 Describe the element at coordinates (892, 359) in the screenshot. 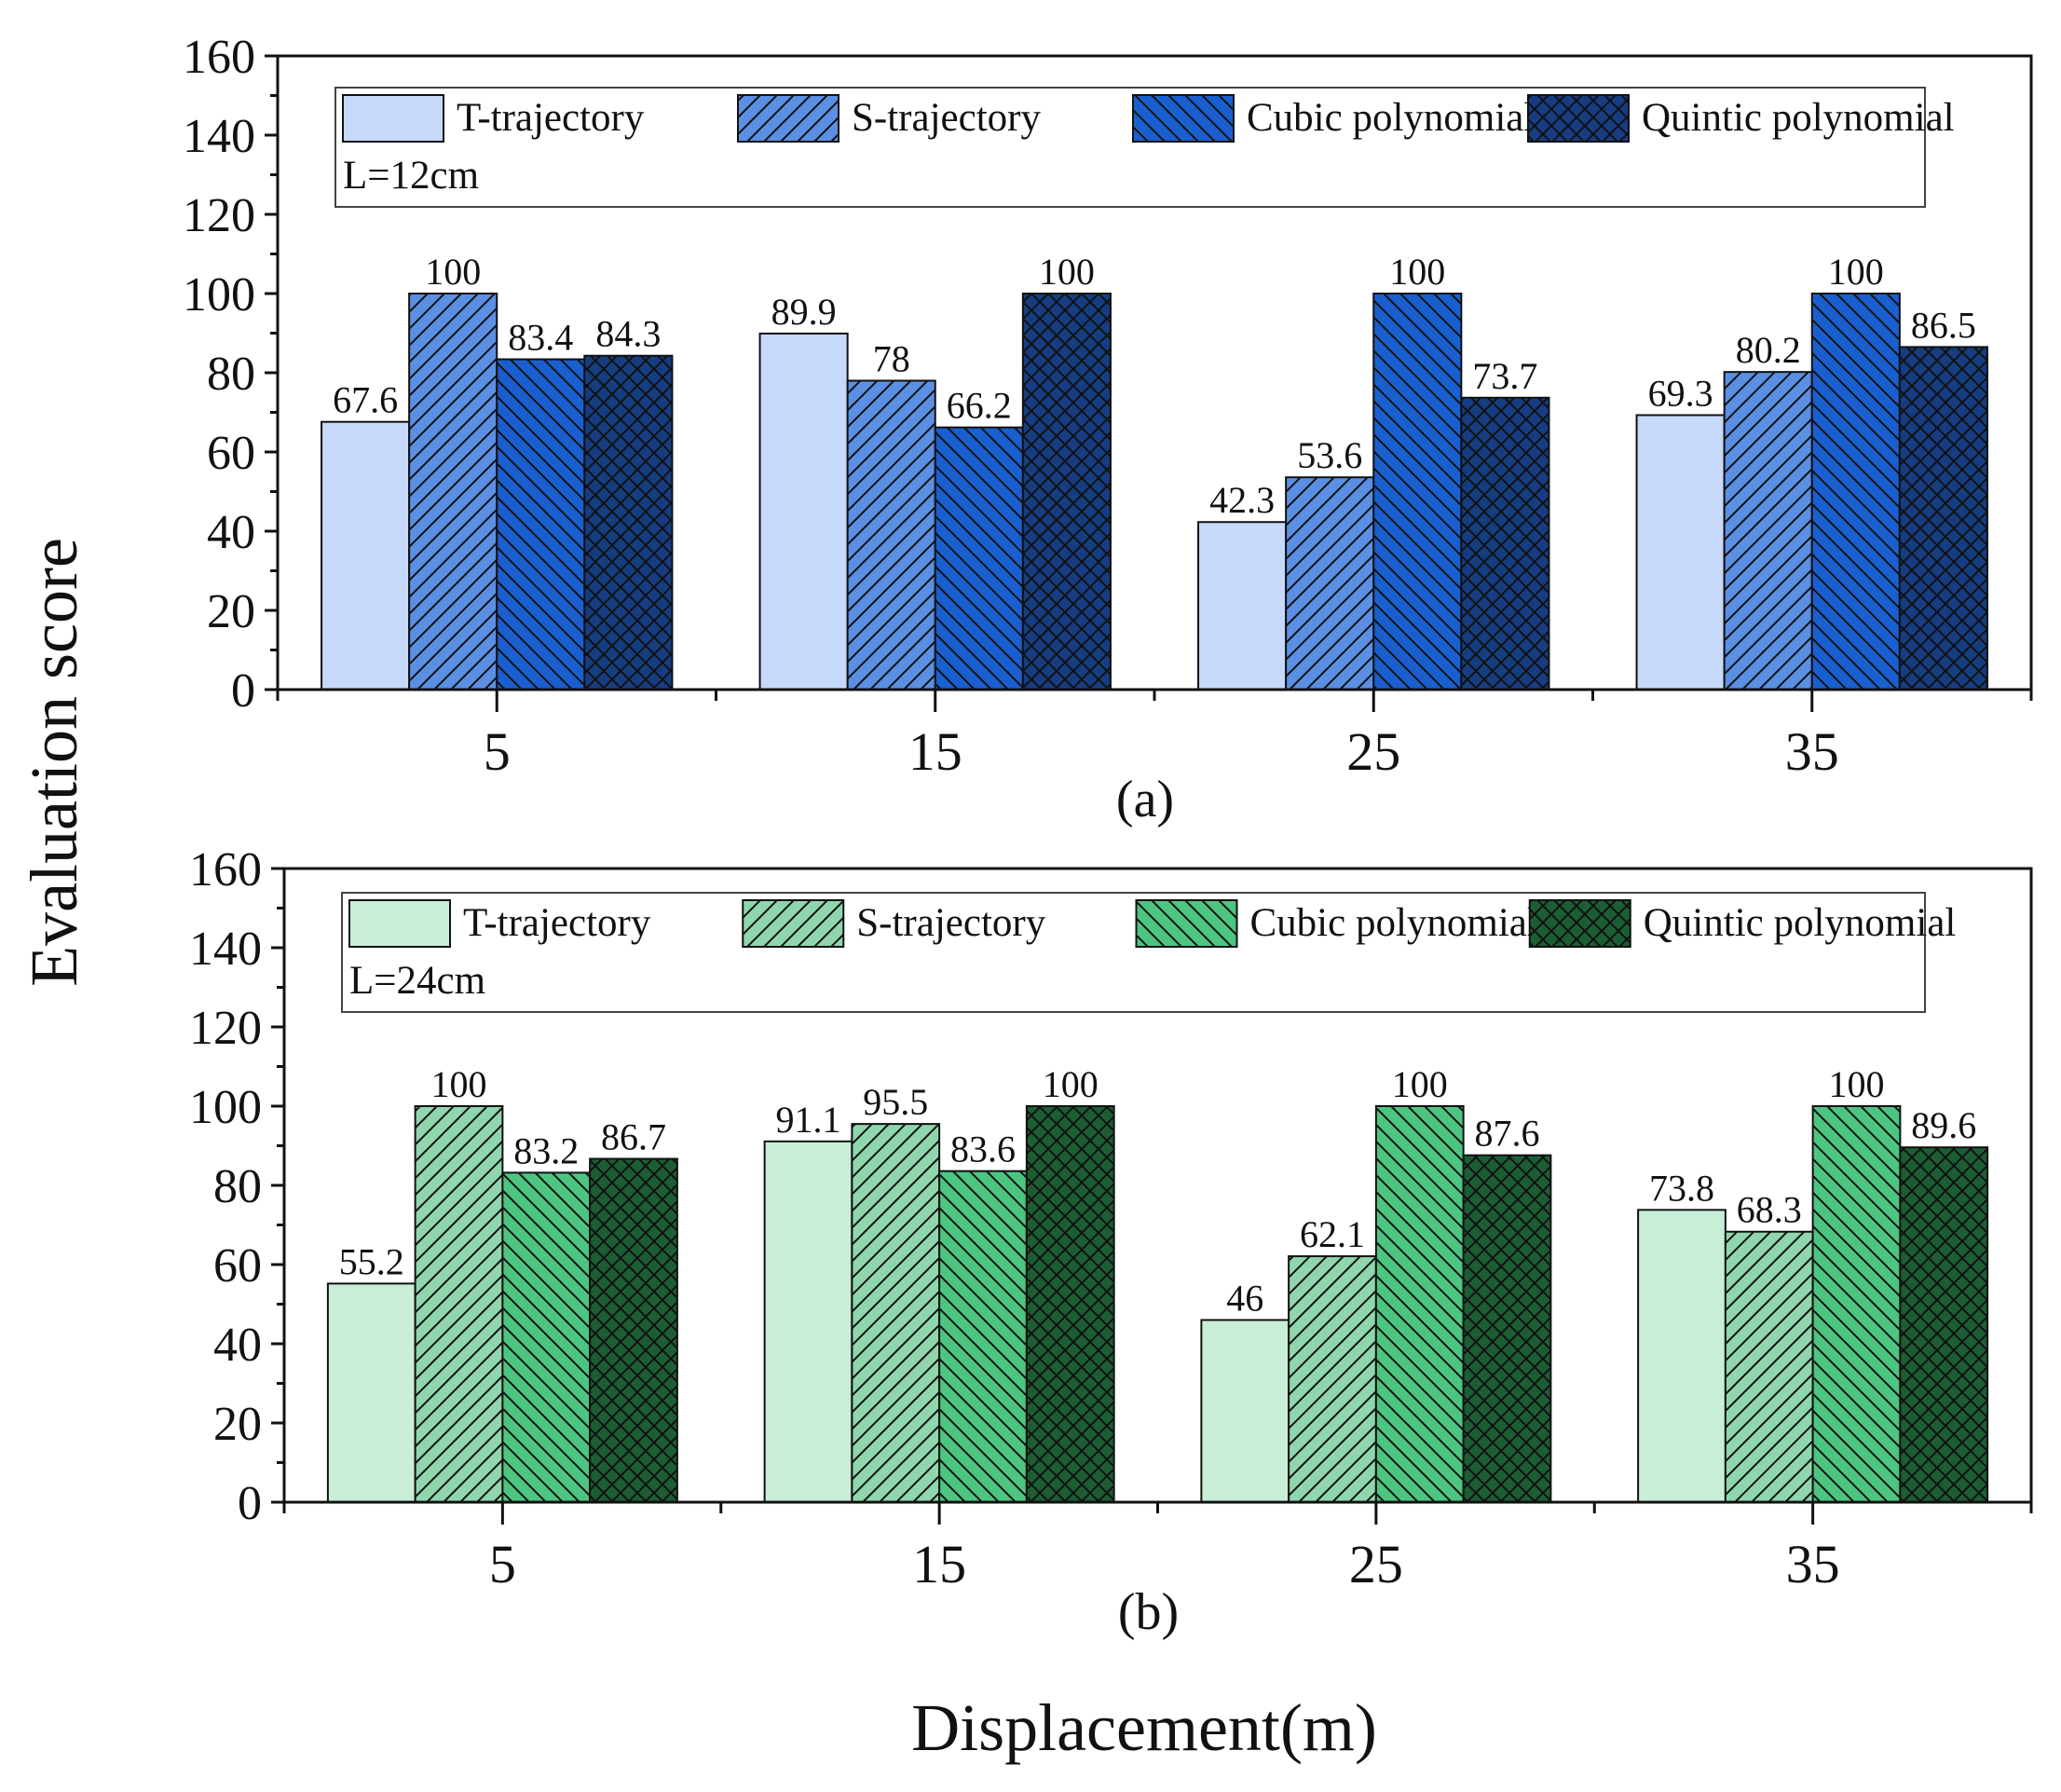

I see `data-label: 78` at that location.